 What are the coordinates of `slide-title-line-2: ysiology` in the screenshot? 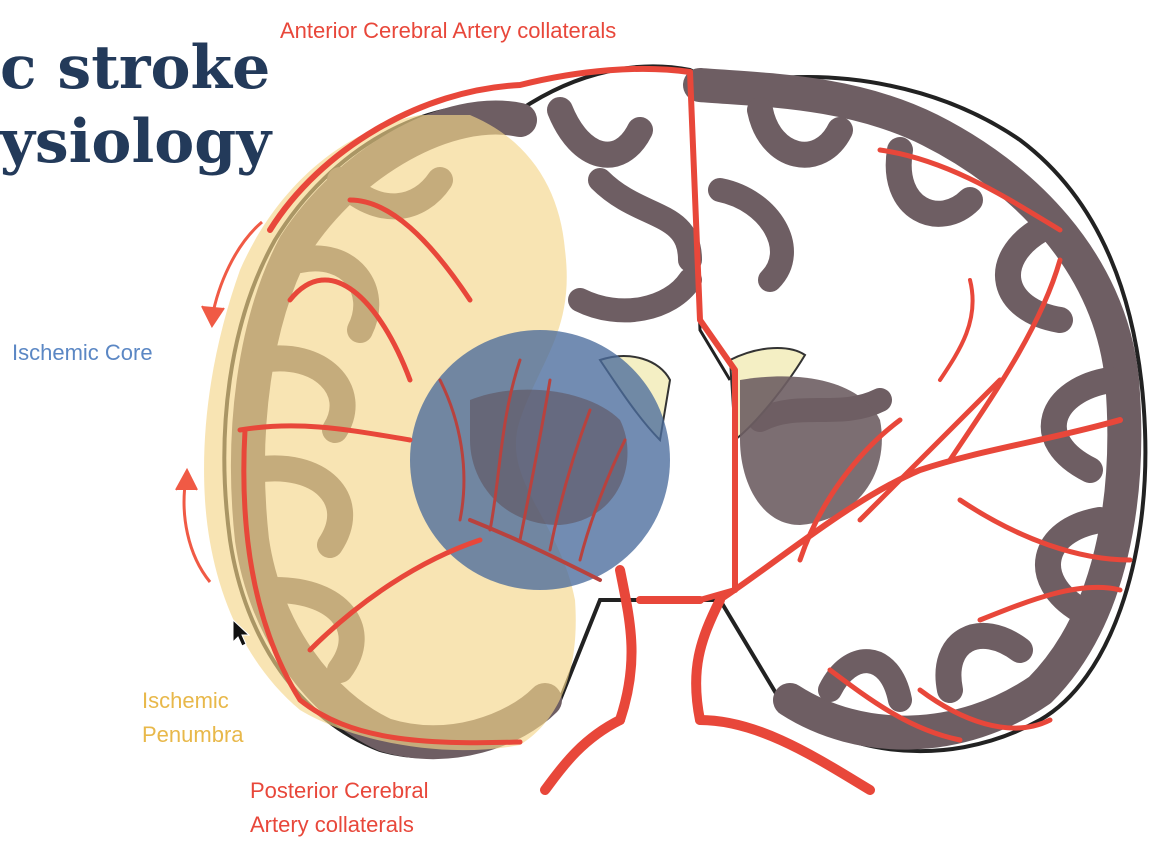 It's located at (136, 142).